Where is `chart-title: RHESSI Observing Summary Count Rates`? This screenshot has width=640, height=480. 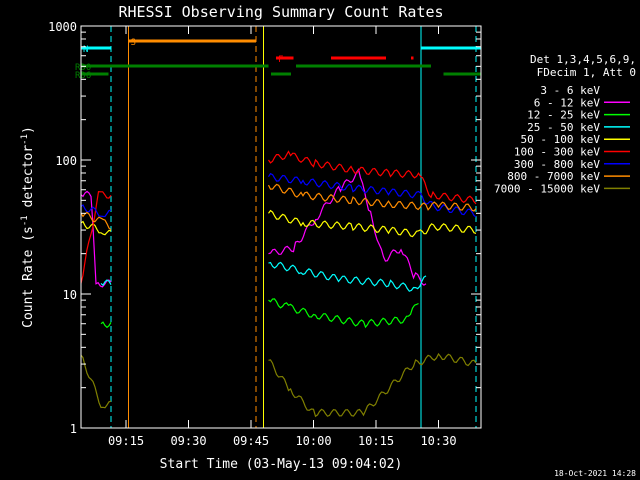
chart-title: RHESSI Observing Summary Count Rates is located at coordinates (280, 12).